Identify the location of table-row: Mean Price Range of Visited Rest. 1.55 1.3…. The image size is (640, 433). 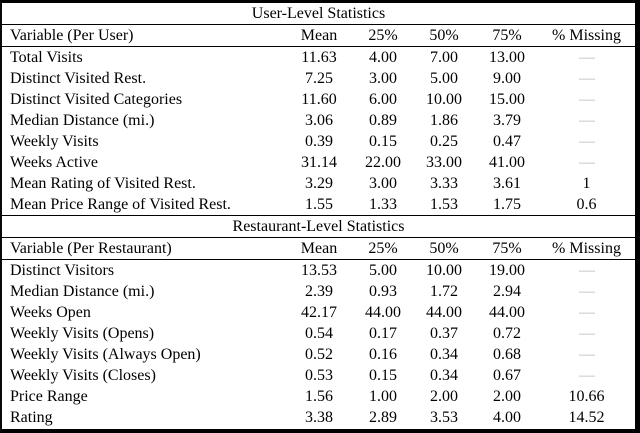
(318, 204).